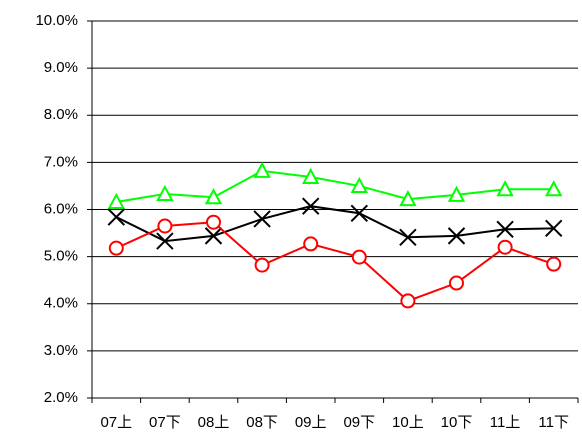 This screenshot has width=582, height=437. What do you see at coordinates (116, 422) in the screenshot?
I see `x-tick-label: 07上` at bounding box center [116, 422].